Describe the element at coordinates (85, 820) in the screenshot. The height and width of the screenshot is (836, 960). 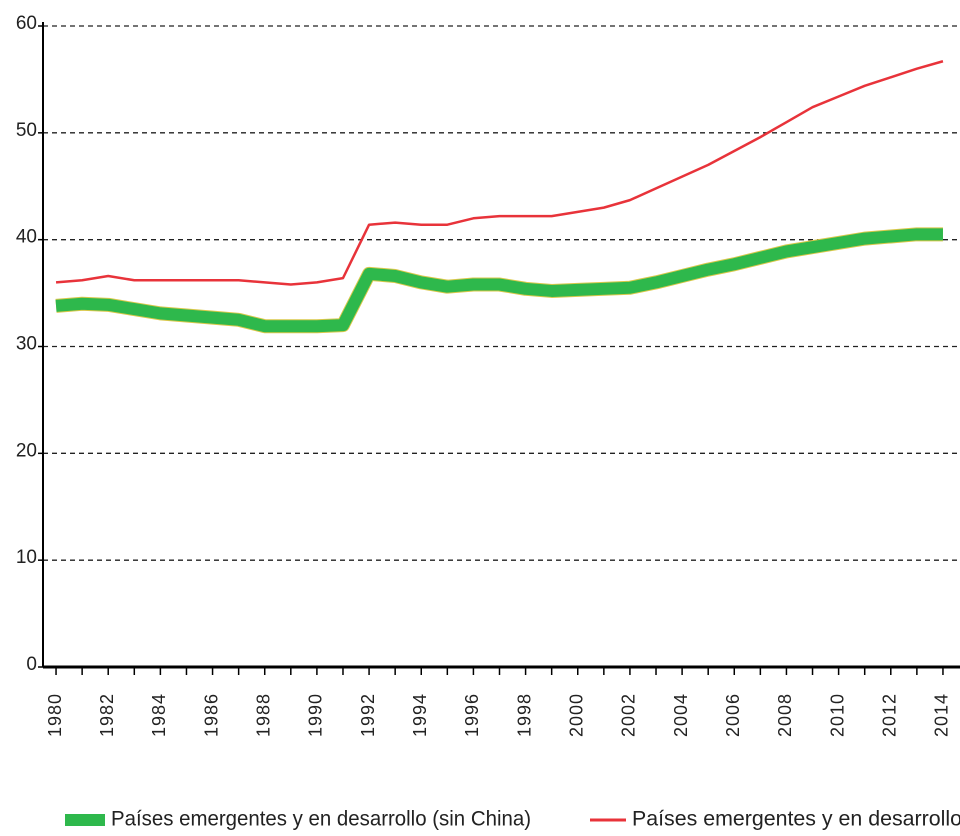
I see `legend-swatch` at that location.